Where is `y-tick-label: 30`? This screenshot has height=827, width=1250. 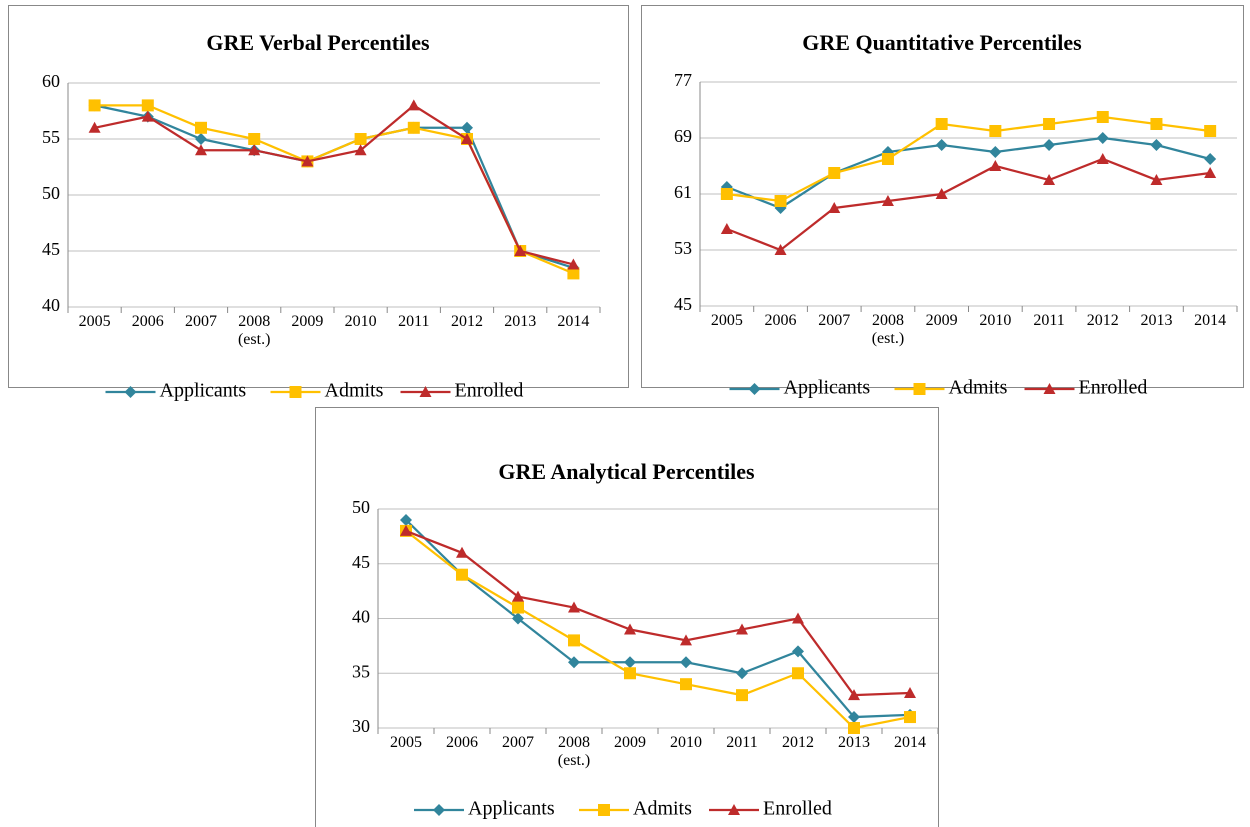 y-tick-label: 30 is located at coordinates (361, 726).